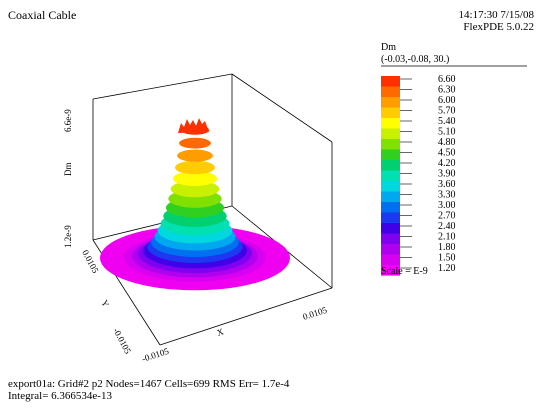  Describe the element at coordinates (496, 15) in the screenshot. I see `timestamp: 14:17:30 7/15/08` at that location.